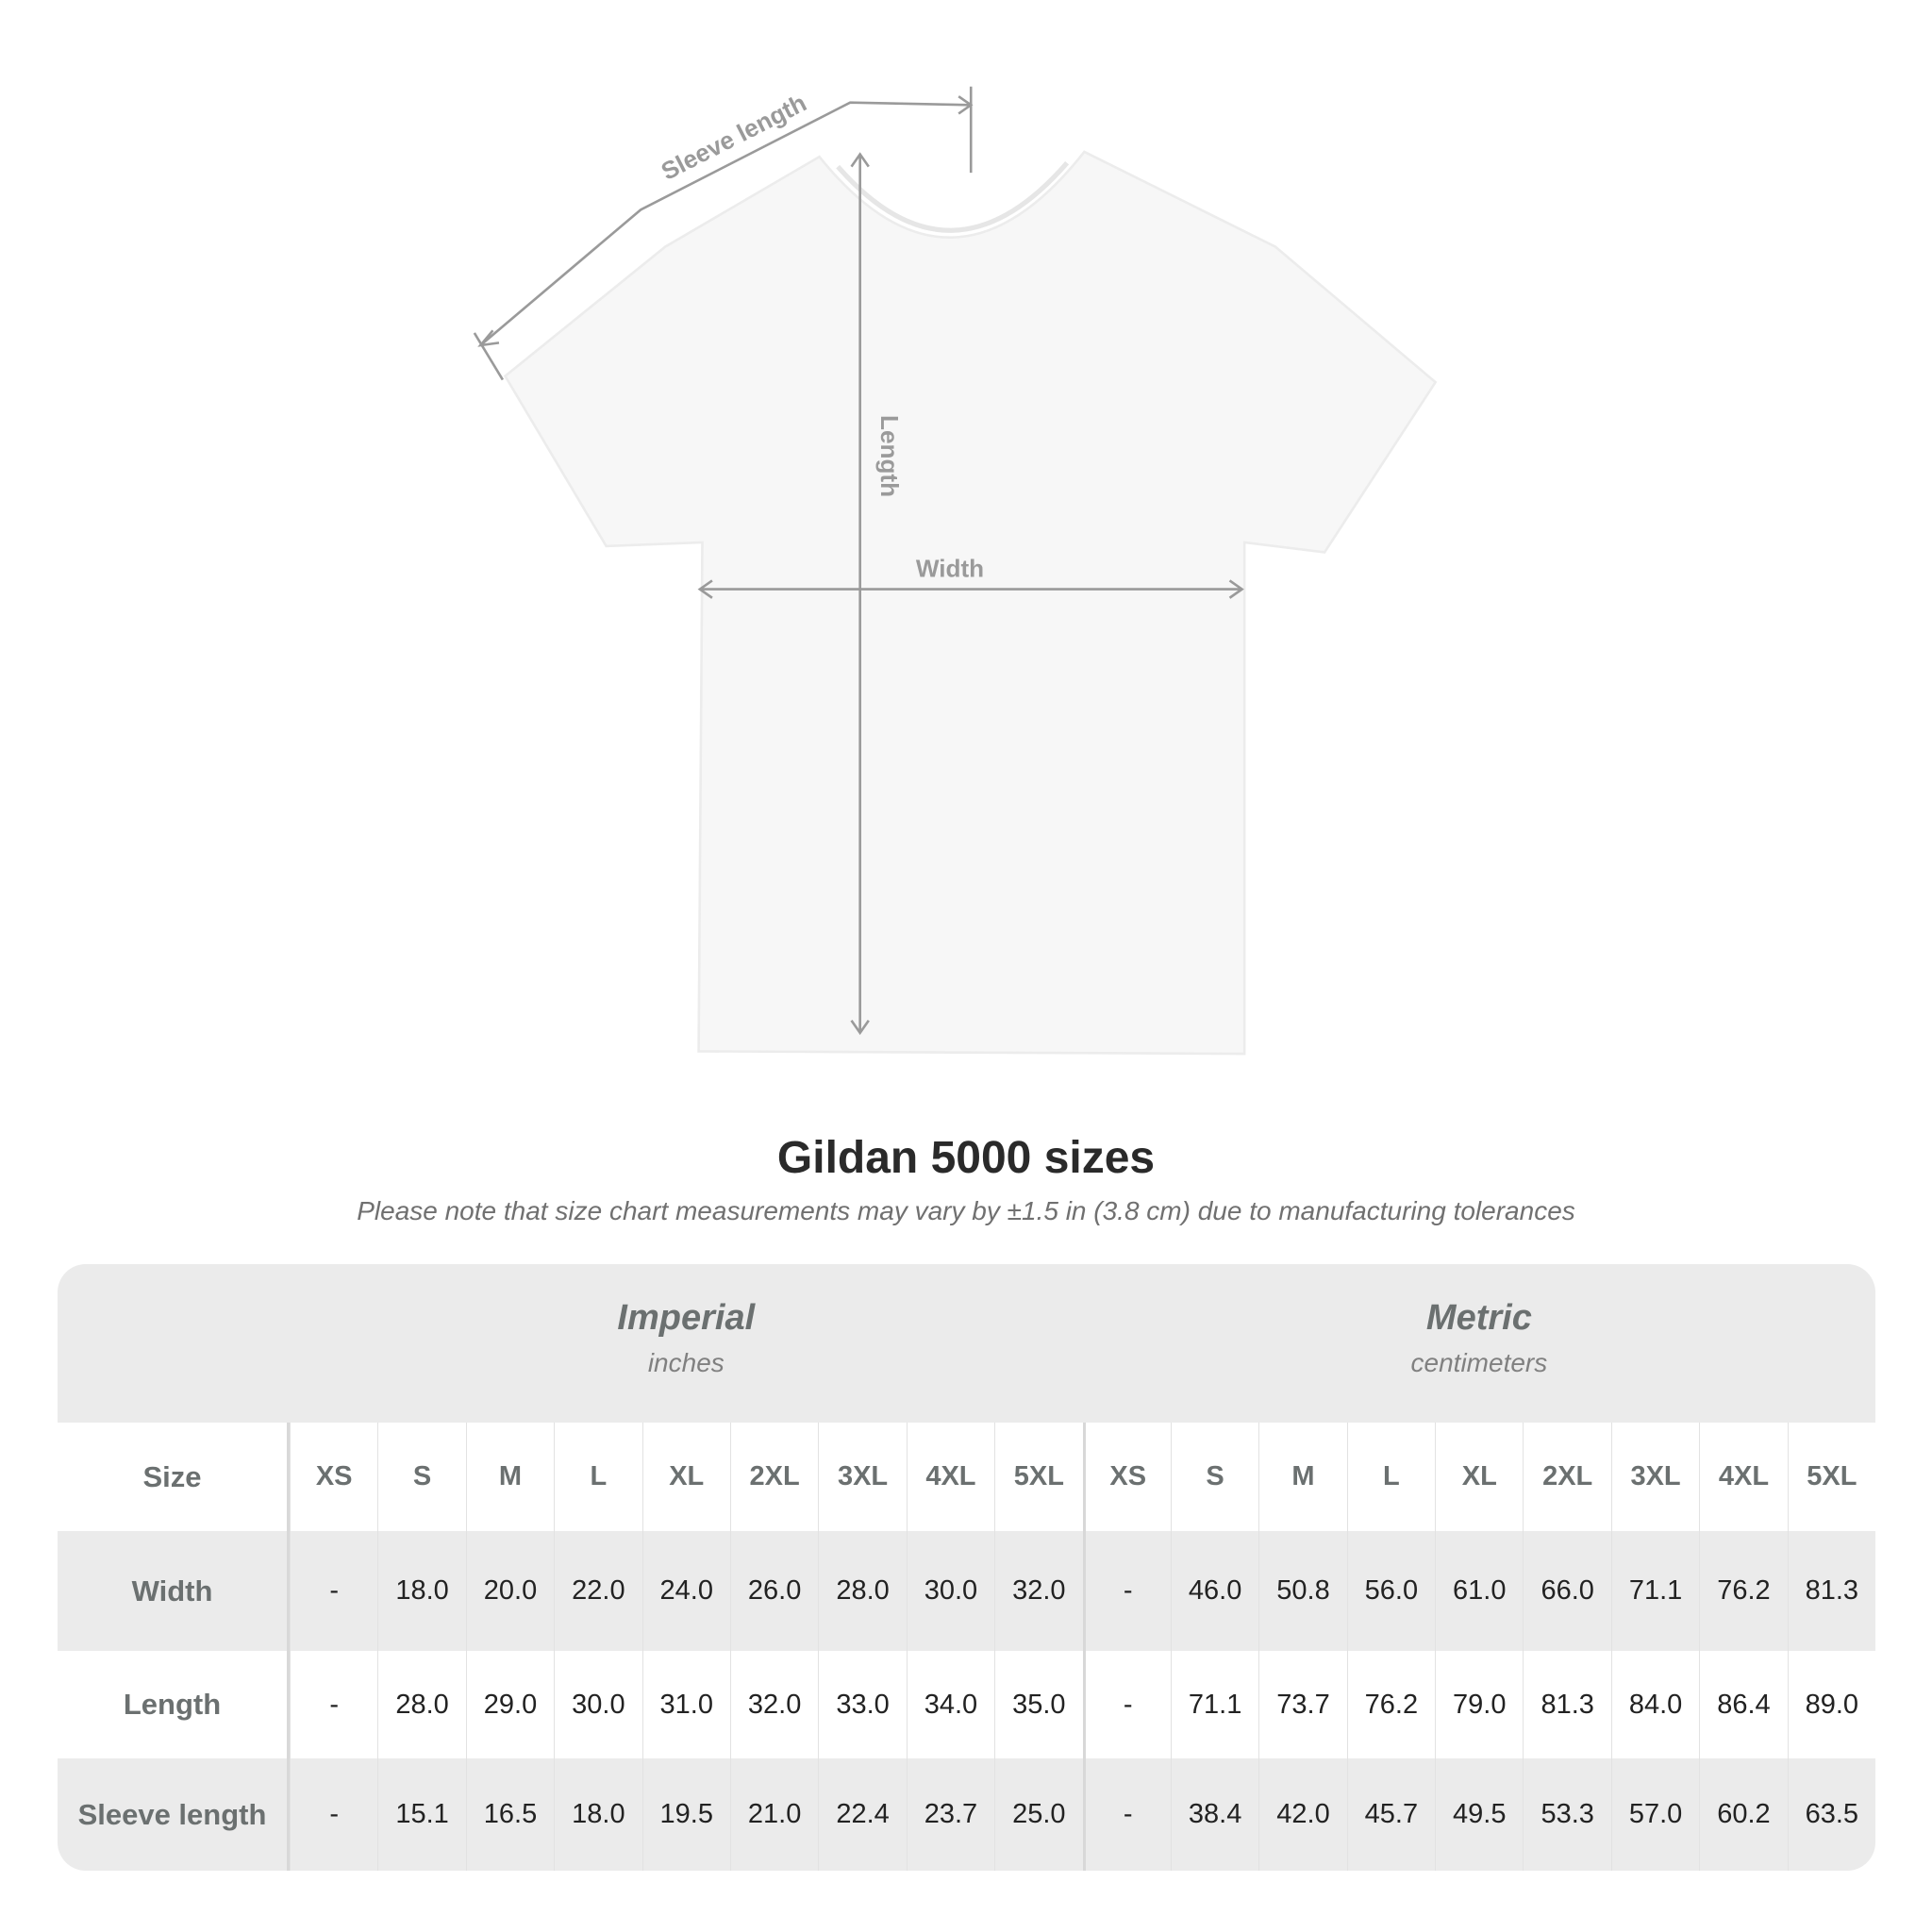  I want to click on metric-value-cell: 66.0, so click(1567, 1591).